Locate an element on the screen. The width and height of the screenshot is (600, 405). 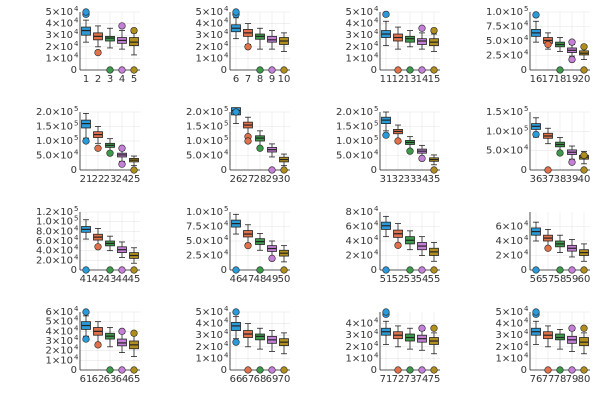
x-tick-label: 62 is located at coordinates (98, 379).